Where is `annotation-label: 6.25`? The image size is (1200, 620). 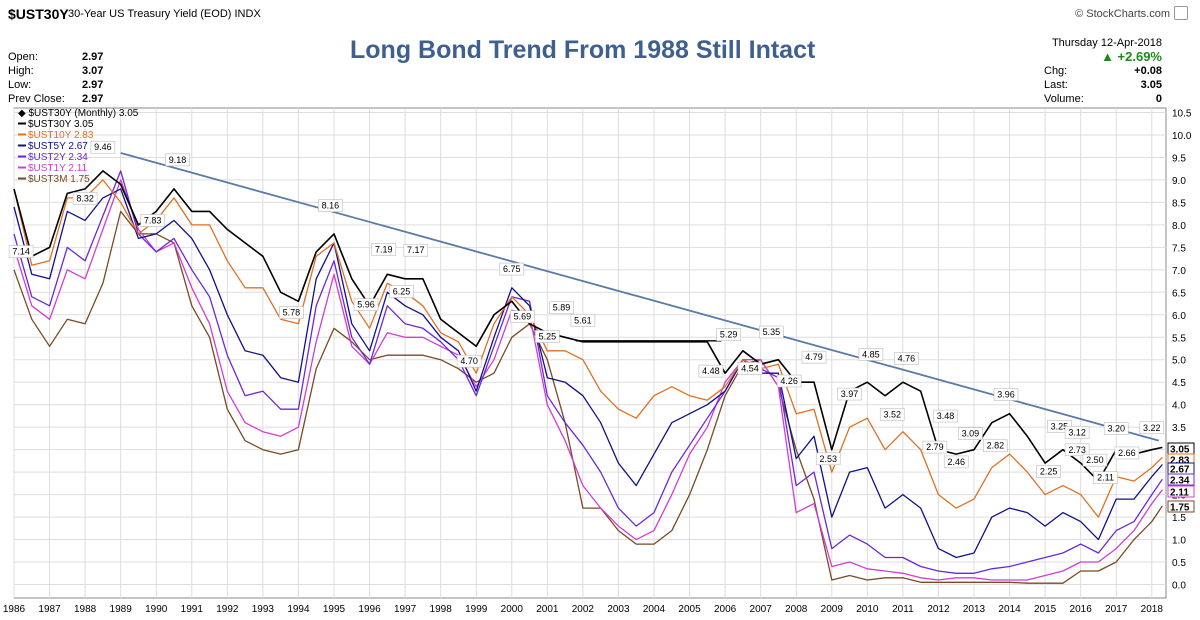
annotation-label: 6.25 is located at coordinates (402, 292).